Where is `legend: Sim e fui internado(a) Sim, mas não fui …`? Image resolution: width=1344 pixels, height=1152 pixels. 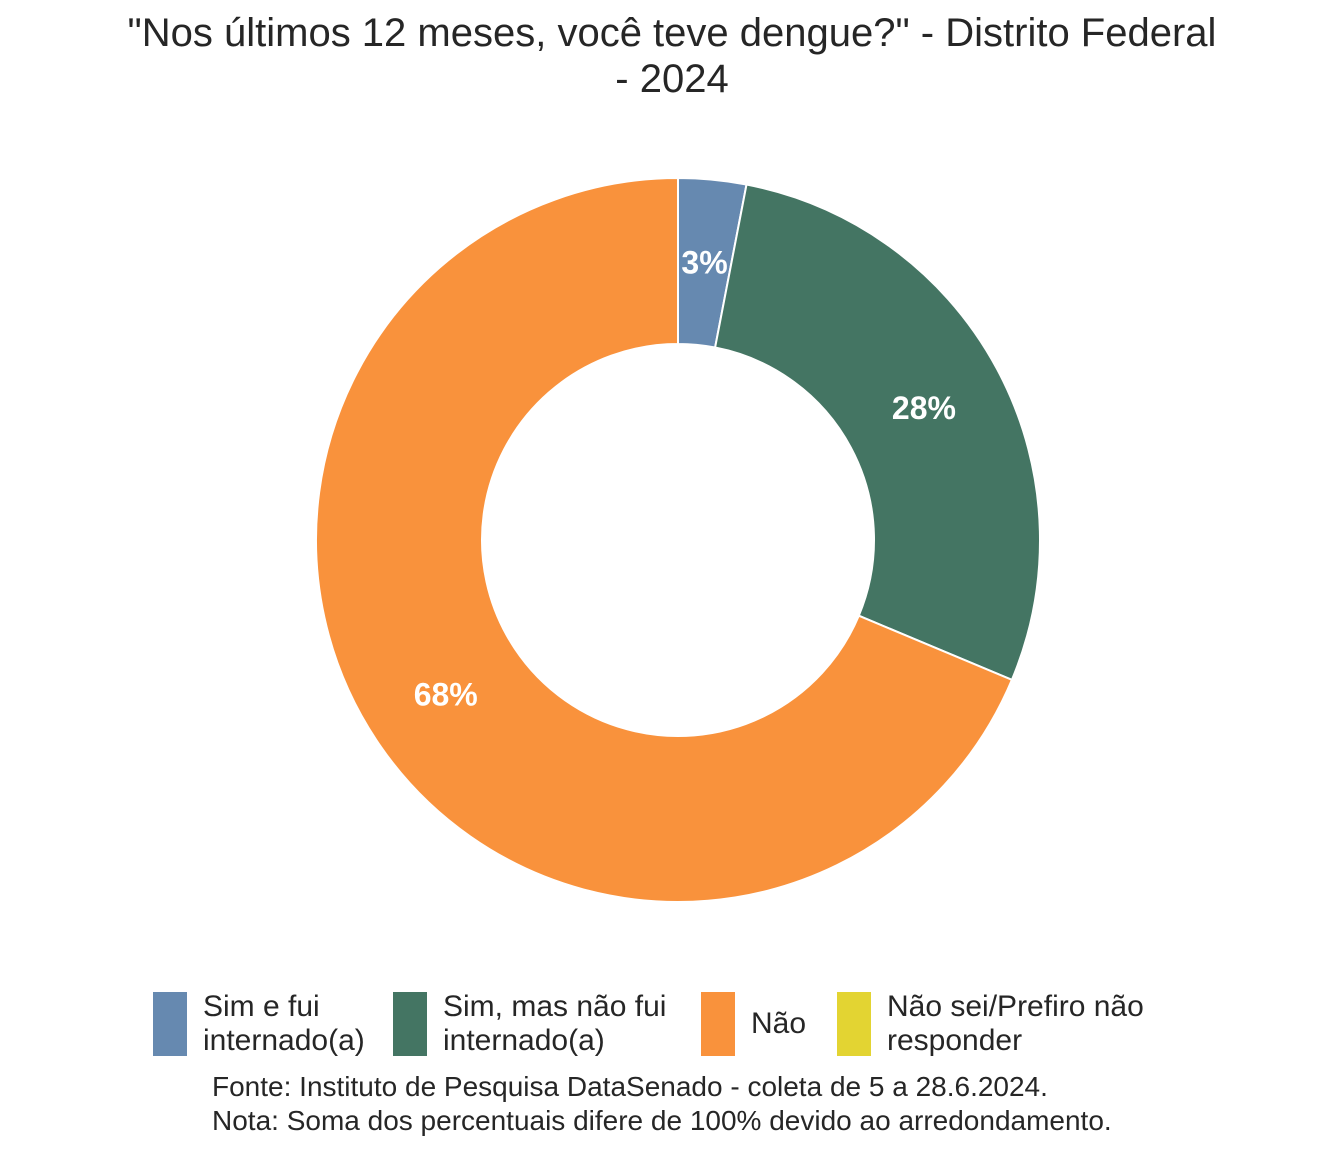
legend: Sim e fui internado(a) Sim, mas não fui … is located at coordinates (672, 1024).